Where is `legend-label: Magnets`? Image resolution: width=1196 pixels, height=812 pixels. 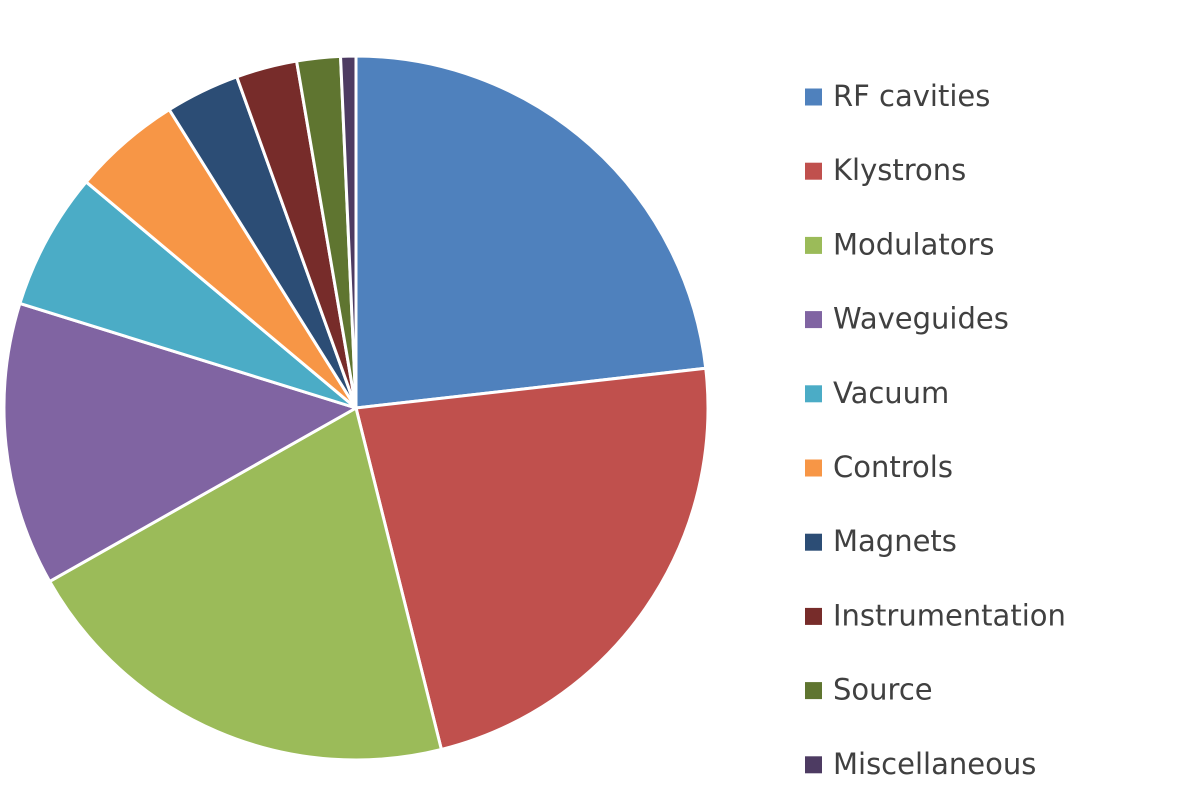 legend-label: Magnets is located at coordinates (895, 541).